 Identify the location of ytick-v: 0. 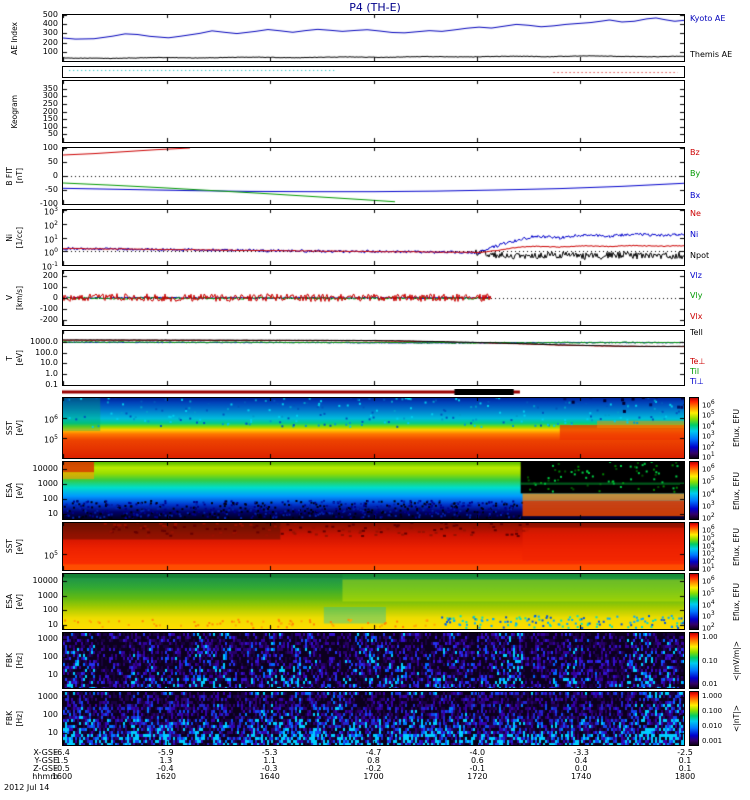
(55, 297).